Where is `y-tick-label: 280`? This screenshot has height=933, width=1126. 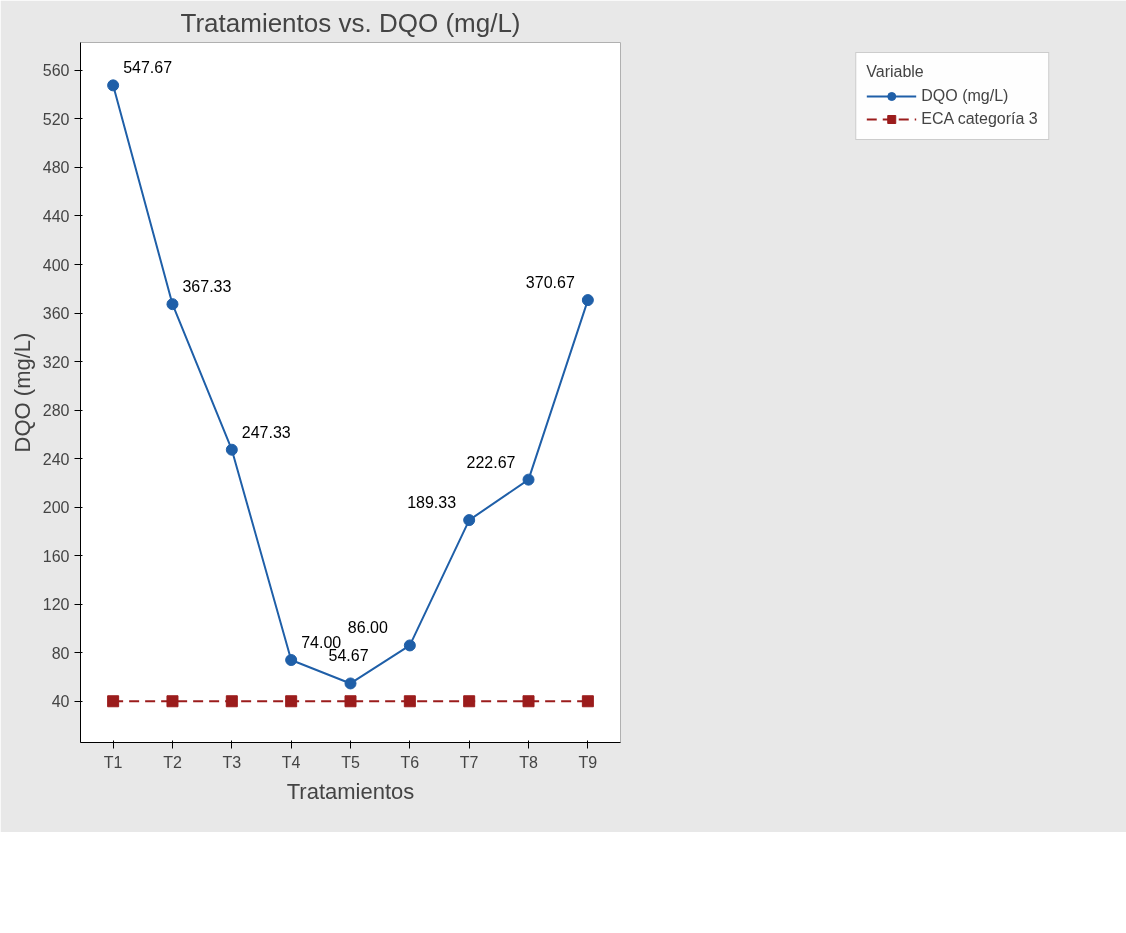
y-tick-label: 280 is located at coordinates (56, 411).